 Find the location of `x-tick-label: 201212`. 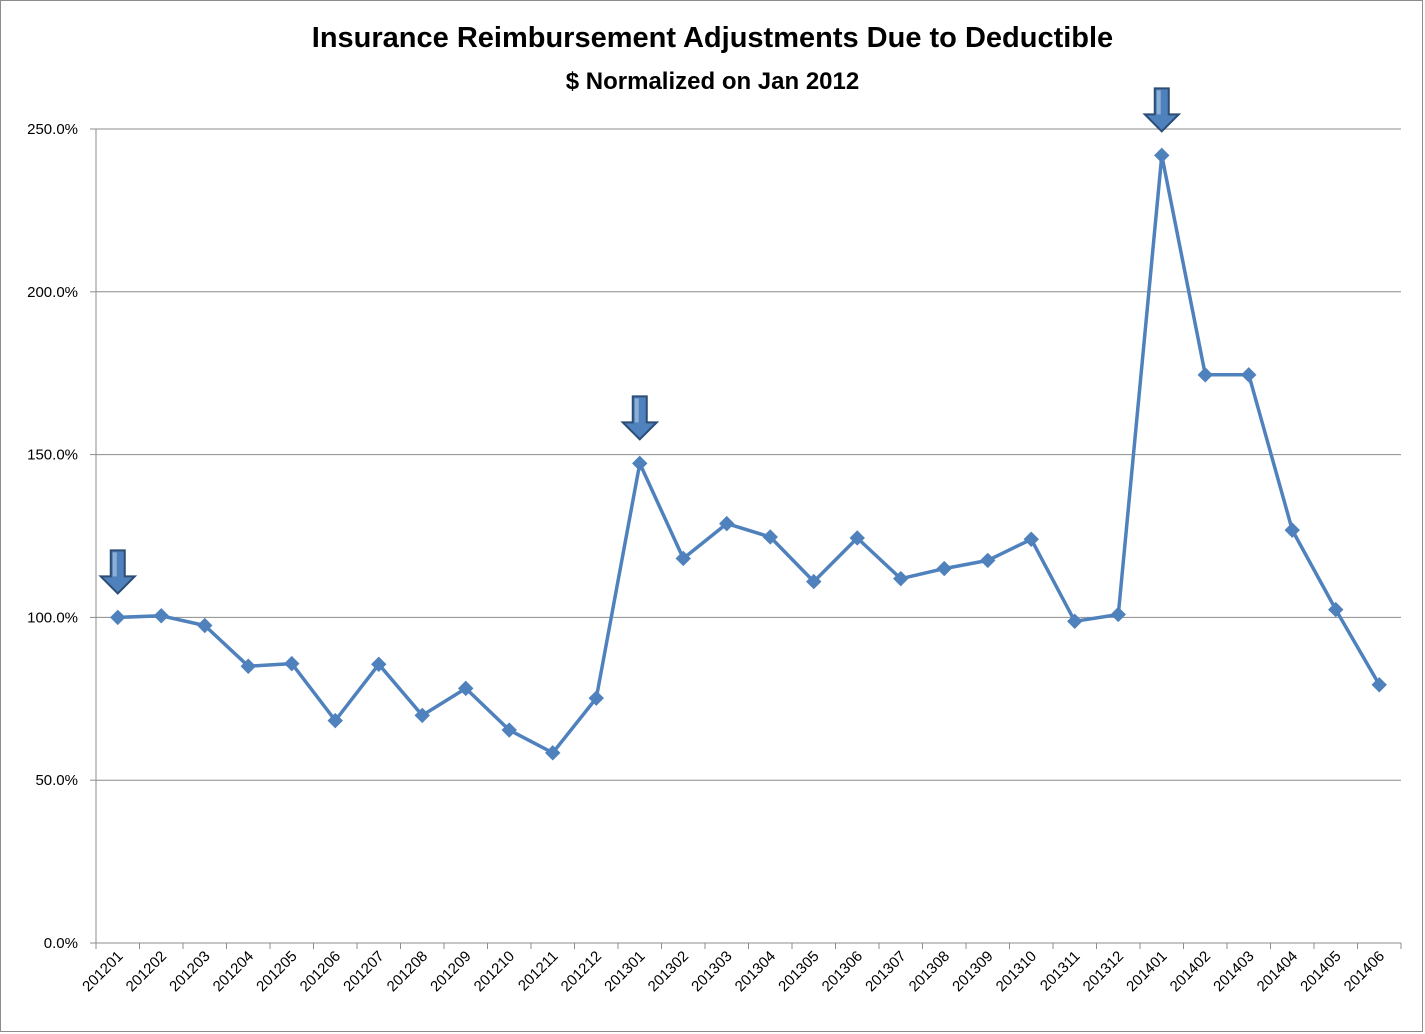

x-tick-label: 201212 is located at coordinates (581, 971).